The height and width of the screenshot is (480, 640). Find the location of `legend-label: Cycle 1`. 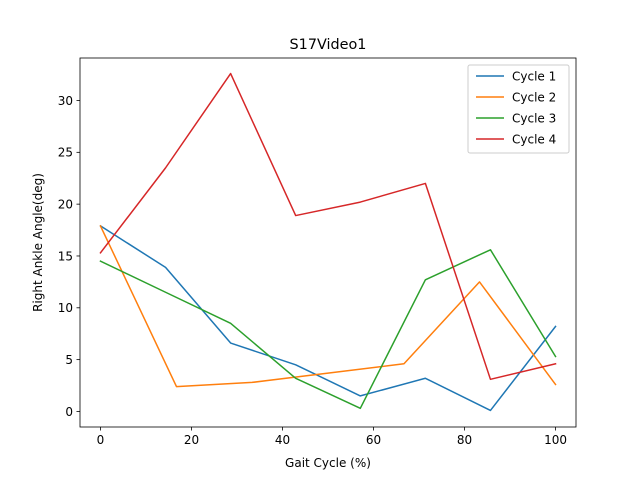

legend-label: Cycle 1 is located at coordinates (534, 76).